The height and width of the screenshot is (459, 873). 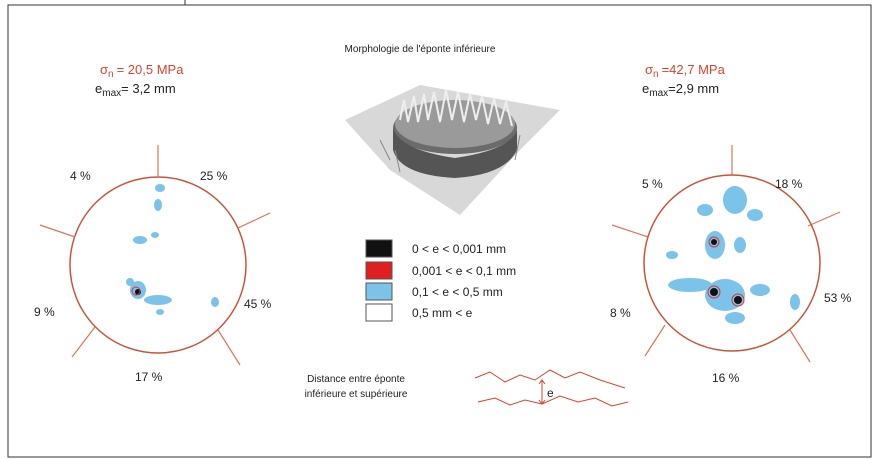 What do you see at coordinates (258, 304) in the screenshot?
I see `percent-label: 45 %` at bounding box center [258, 304].